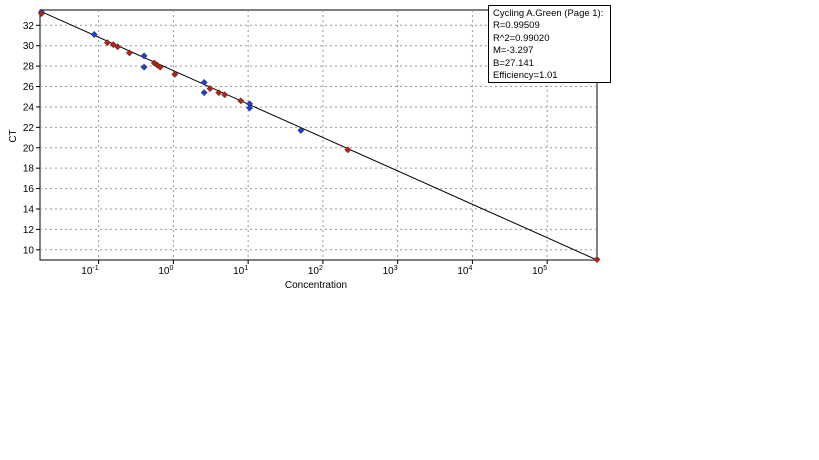  Describe the element at coordinates (29, 46) in the screenshot. I see `y-tick-label: 30` at that location.